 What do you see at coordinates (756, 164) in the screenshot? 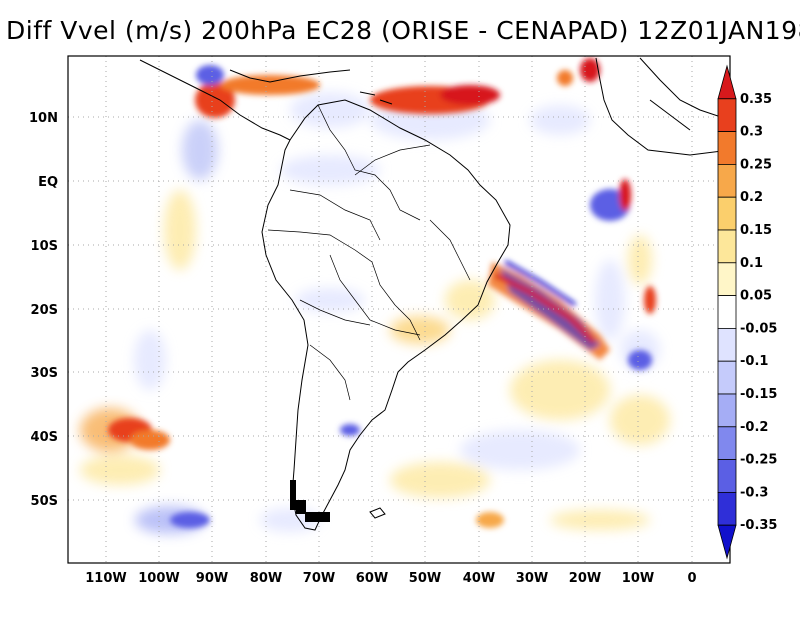
I see `colorbar-label: 0.25` at bounding box center [756, 164].